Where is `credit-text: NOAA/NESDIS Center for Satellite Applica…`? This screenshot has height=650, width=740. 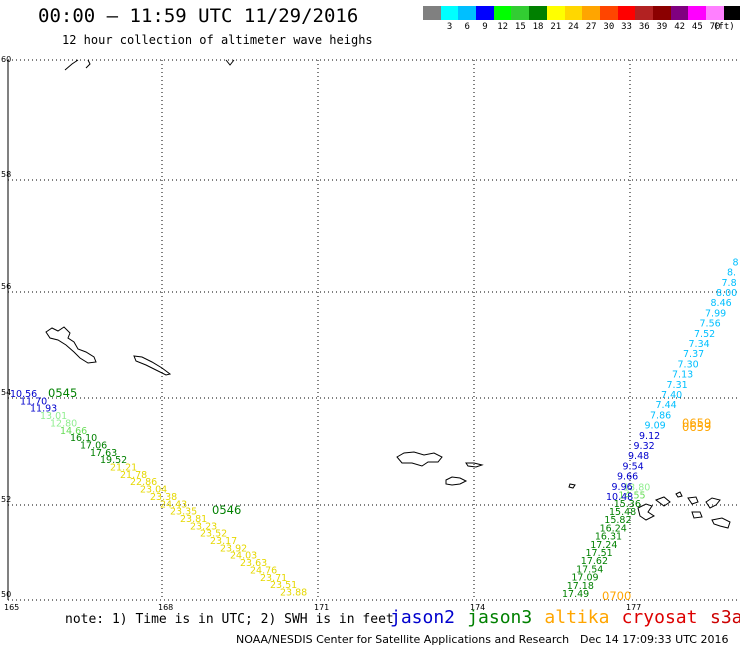 credit-text: NOAA/NESDIS Center for Satellite Applica… is located at coordinates (403, 639).